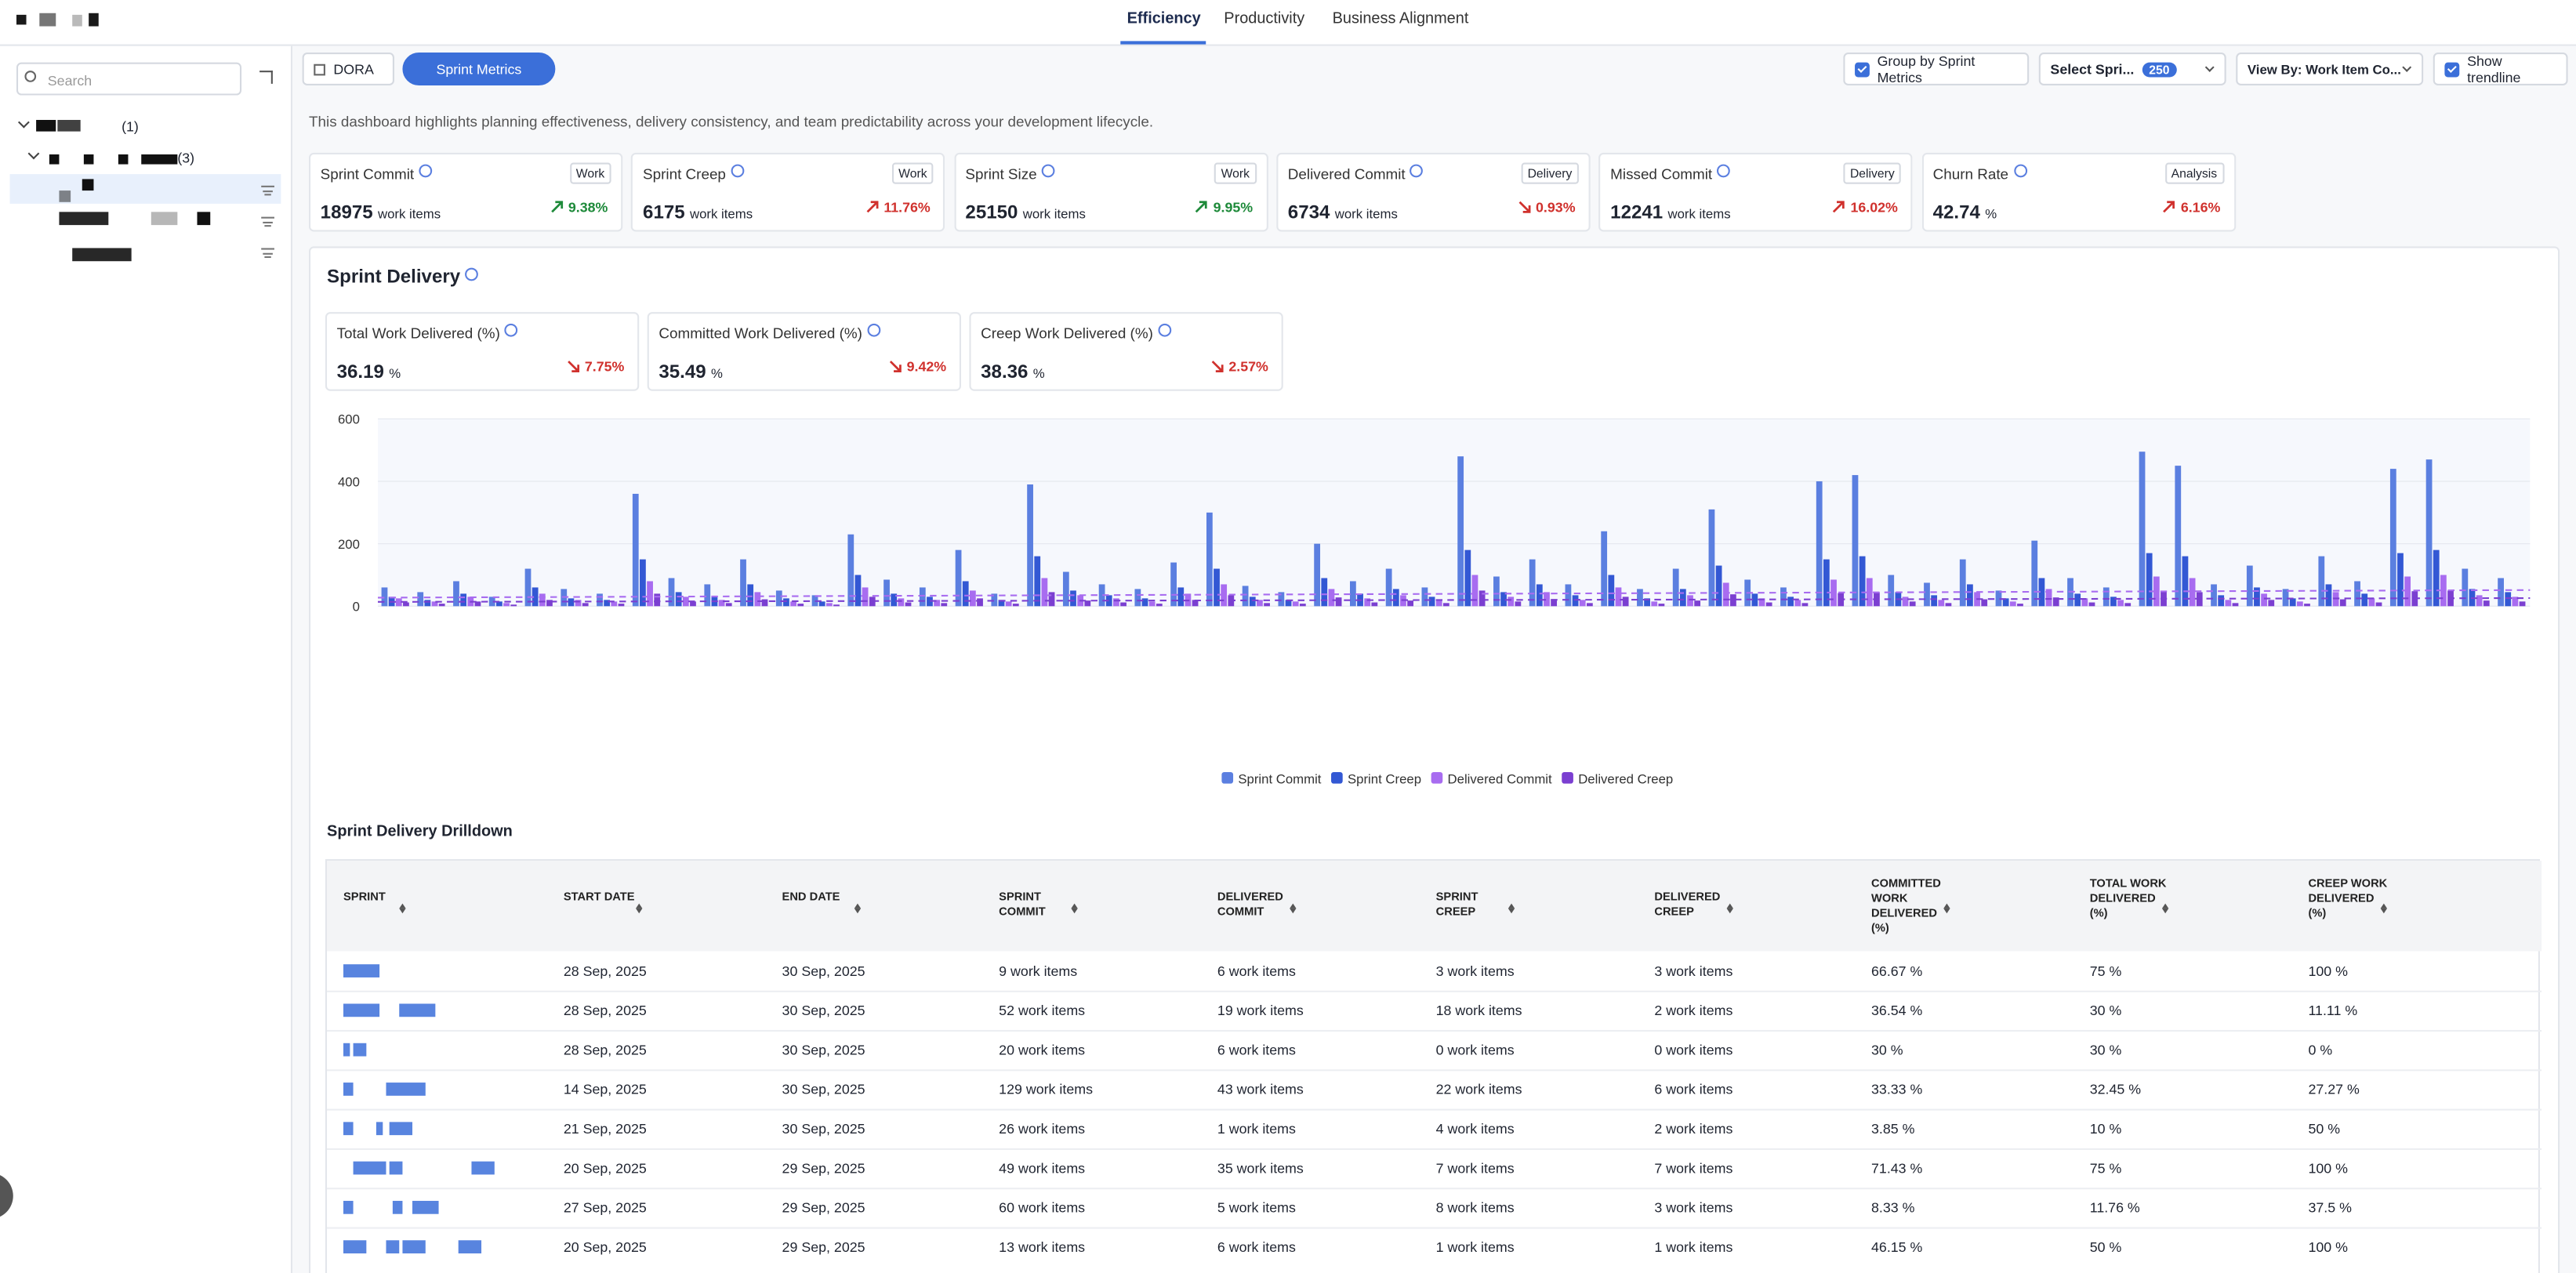  Describe the element at coordinates (605, 1128) in the screenshot. I see `table-cell: 21 Sep, 2025` at that location.